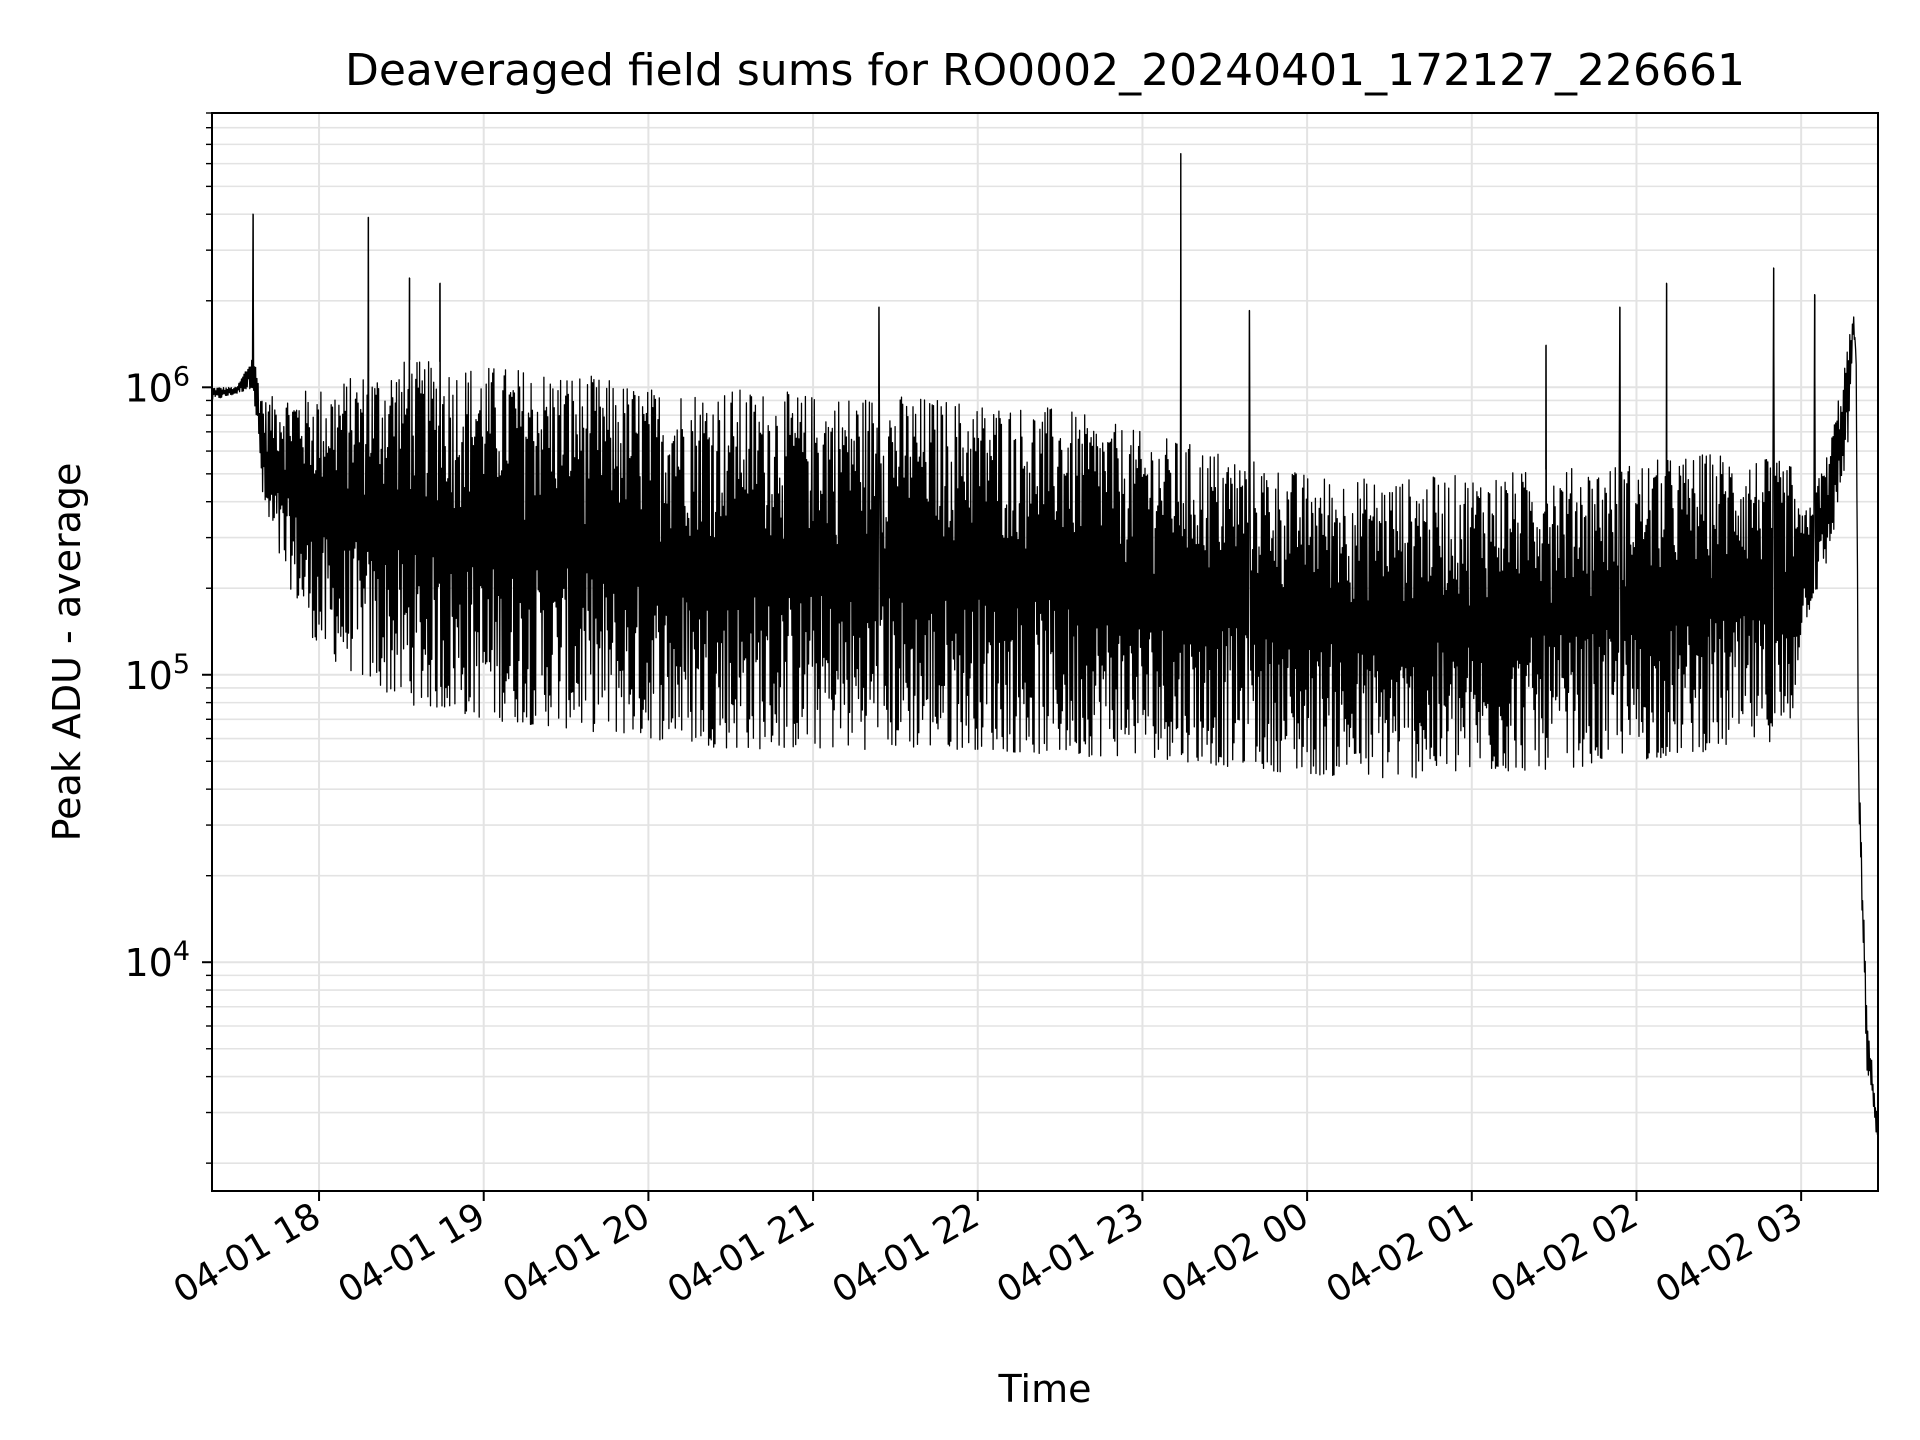 The image size is (1920, 1440). Describe the element at coordinates (1045, 1389) in the screenshot. I see `x-axis-label: Time` at that location.